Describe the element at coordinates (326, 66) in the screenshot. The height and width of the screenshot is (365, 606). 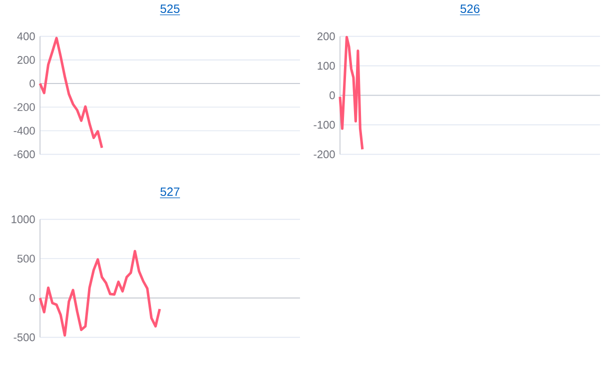
I see `y-tick-label: 100` at that location.